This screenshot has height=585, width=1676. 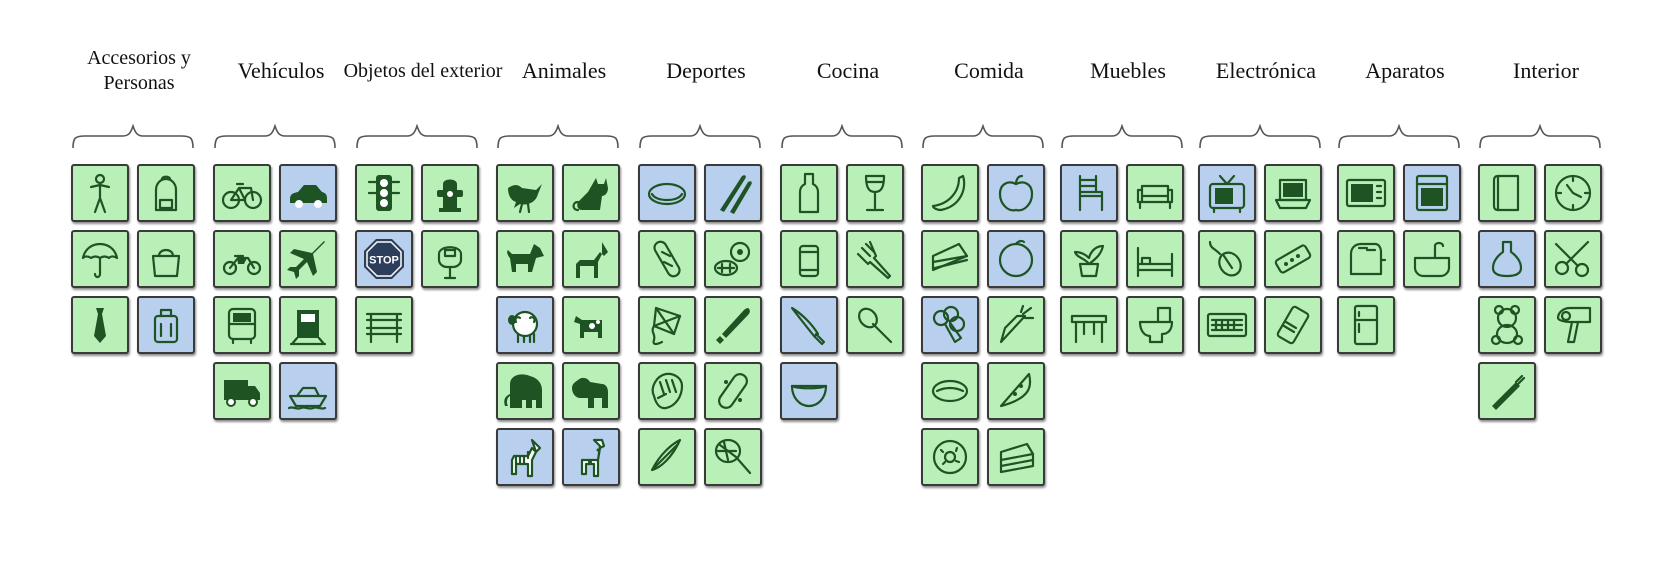 I want to click on bicycle-icon, so click(x=242, y=196).